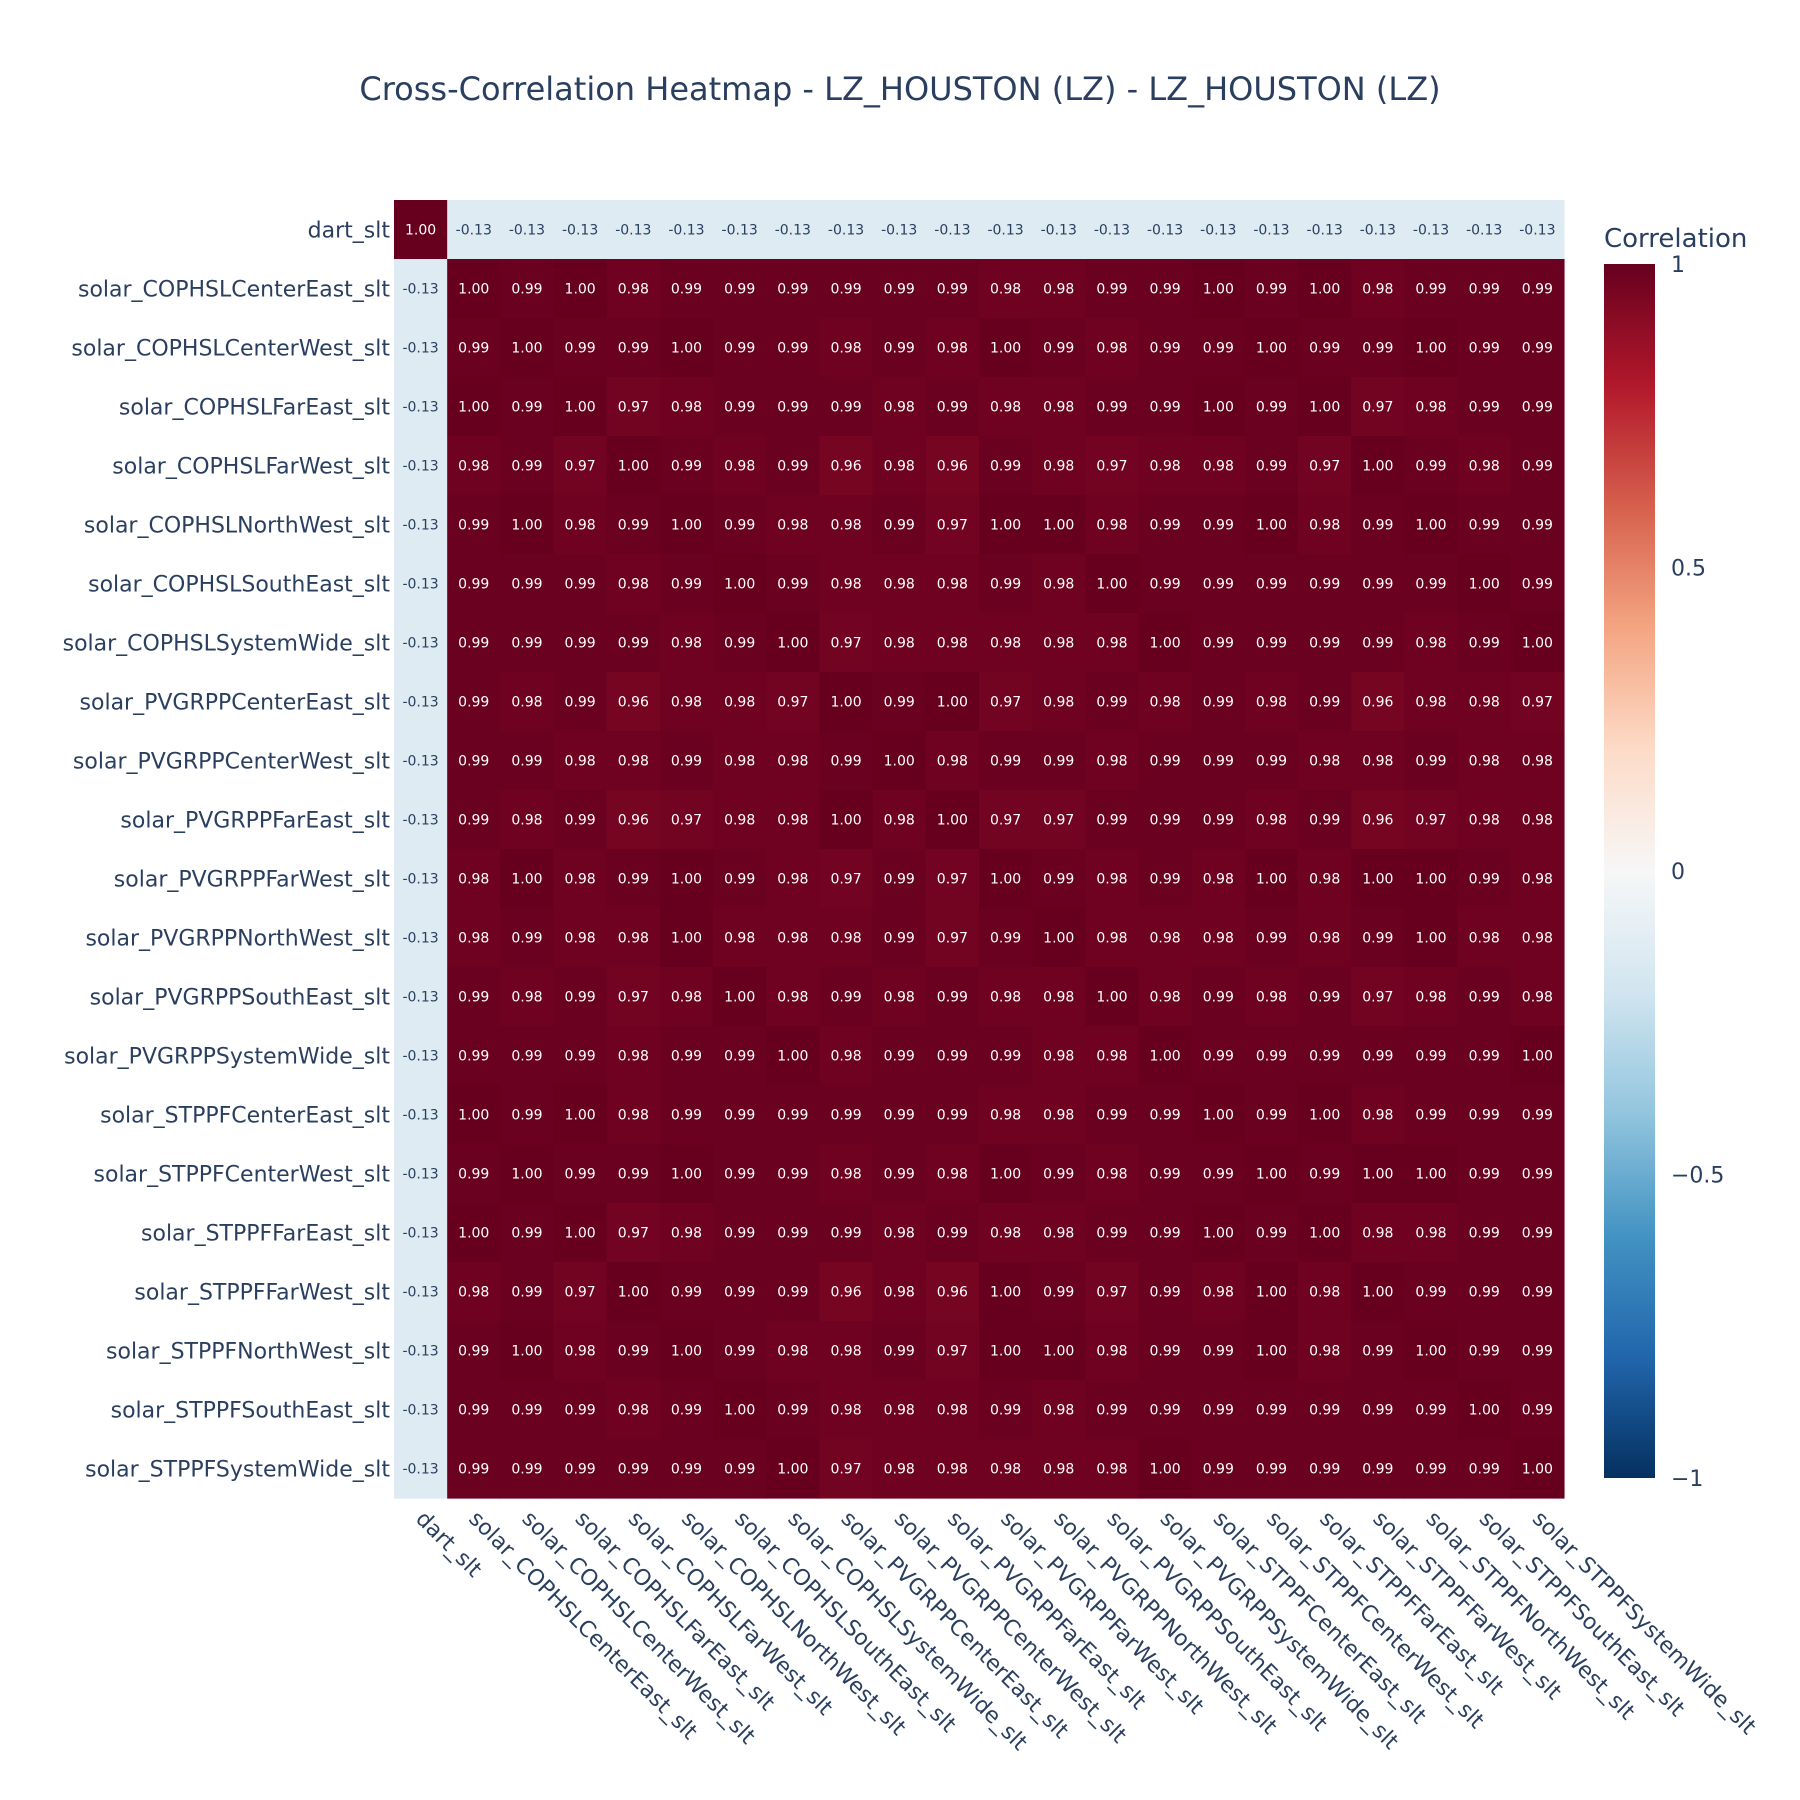  I want to click on colorbar-tick-label: 0.5, so click(1688, 569).